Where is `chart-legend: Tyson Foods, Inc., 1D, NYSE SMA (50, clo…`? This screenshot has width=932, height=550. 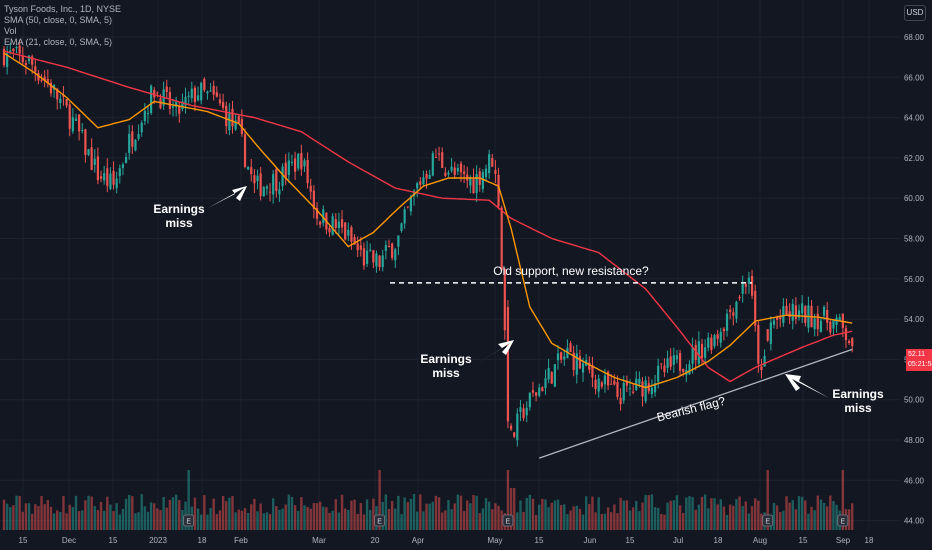 chart-legend: Tyson Foods, Inc., 1D, NYSE SMA (50, clo… is located at coordinates (62, 26).